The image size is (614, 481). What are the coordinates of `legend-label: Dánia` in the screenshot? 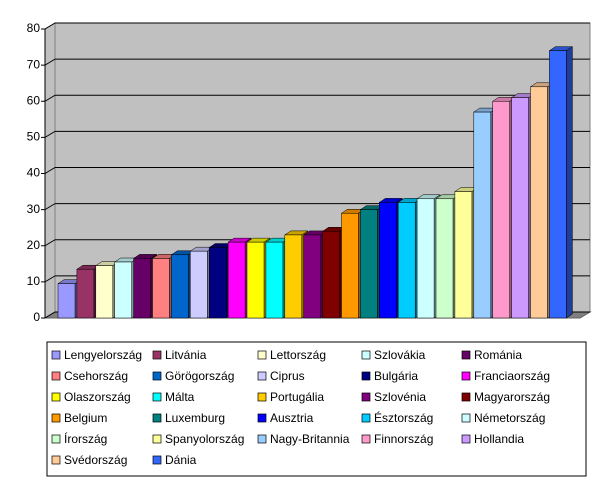 It's located at (181, 460).